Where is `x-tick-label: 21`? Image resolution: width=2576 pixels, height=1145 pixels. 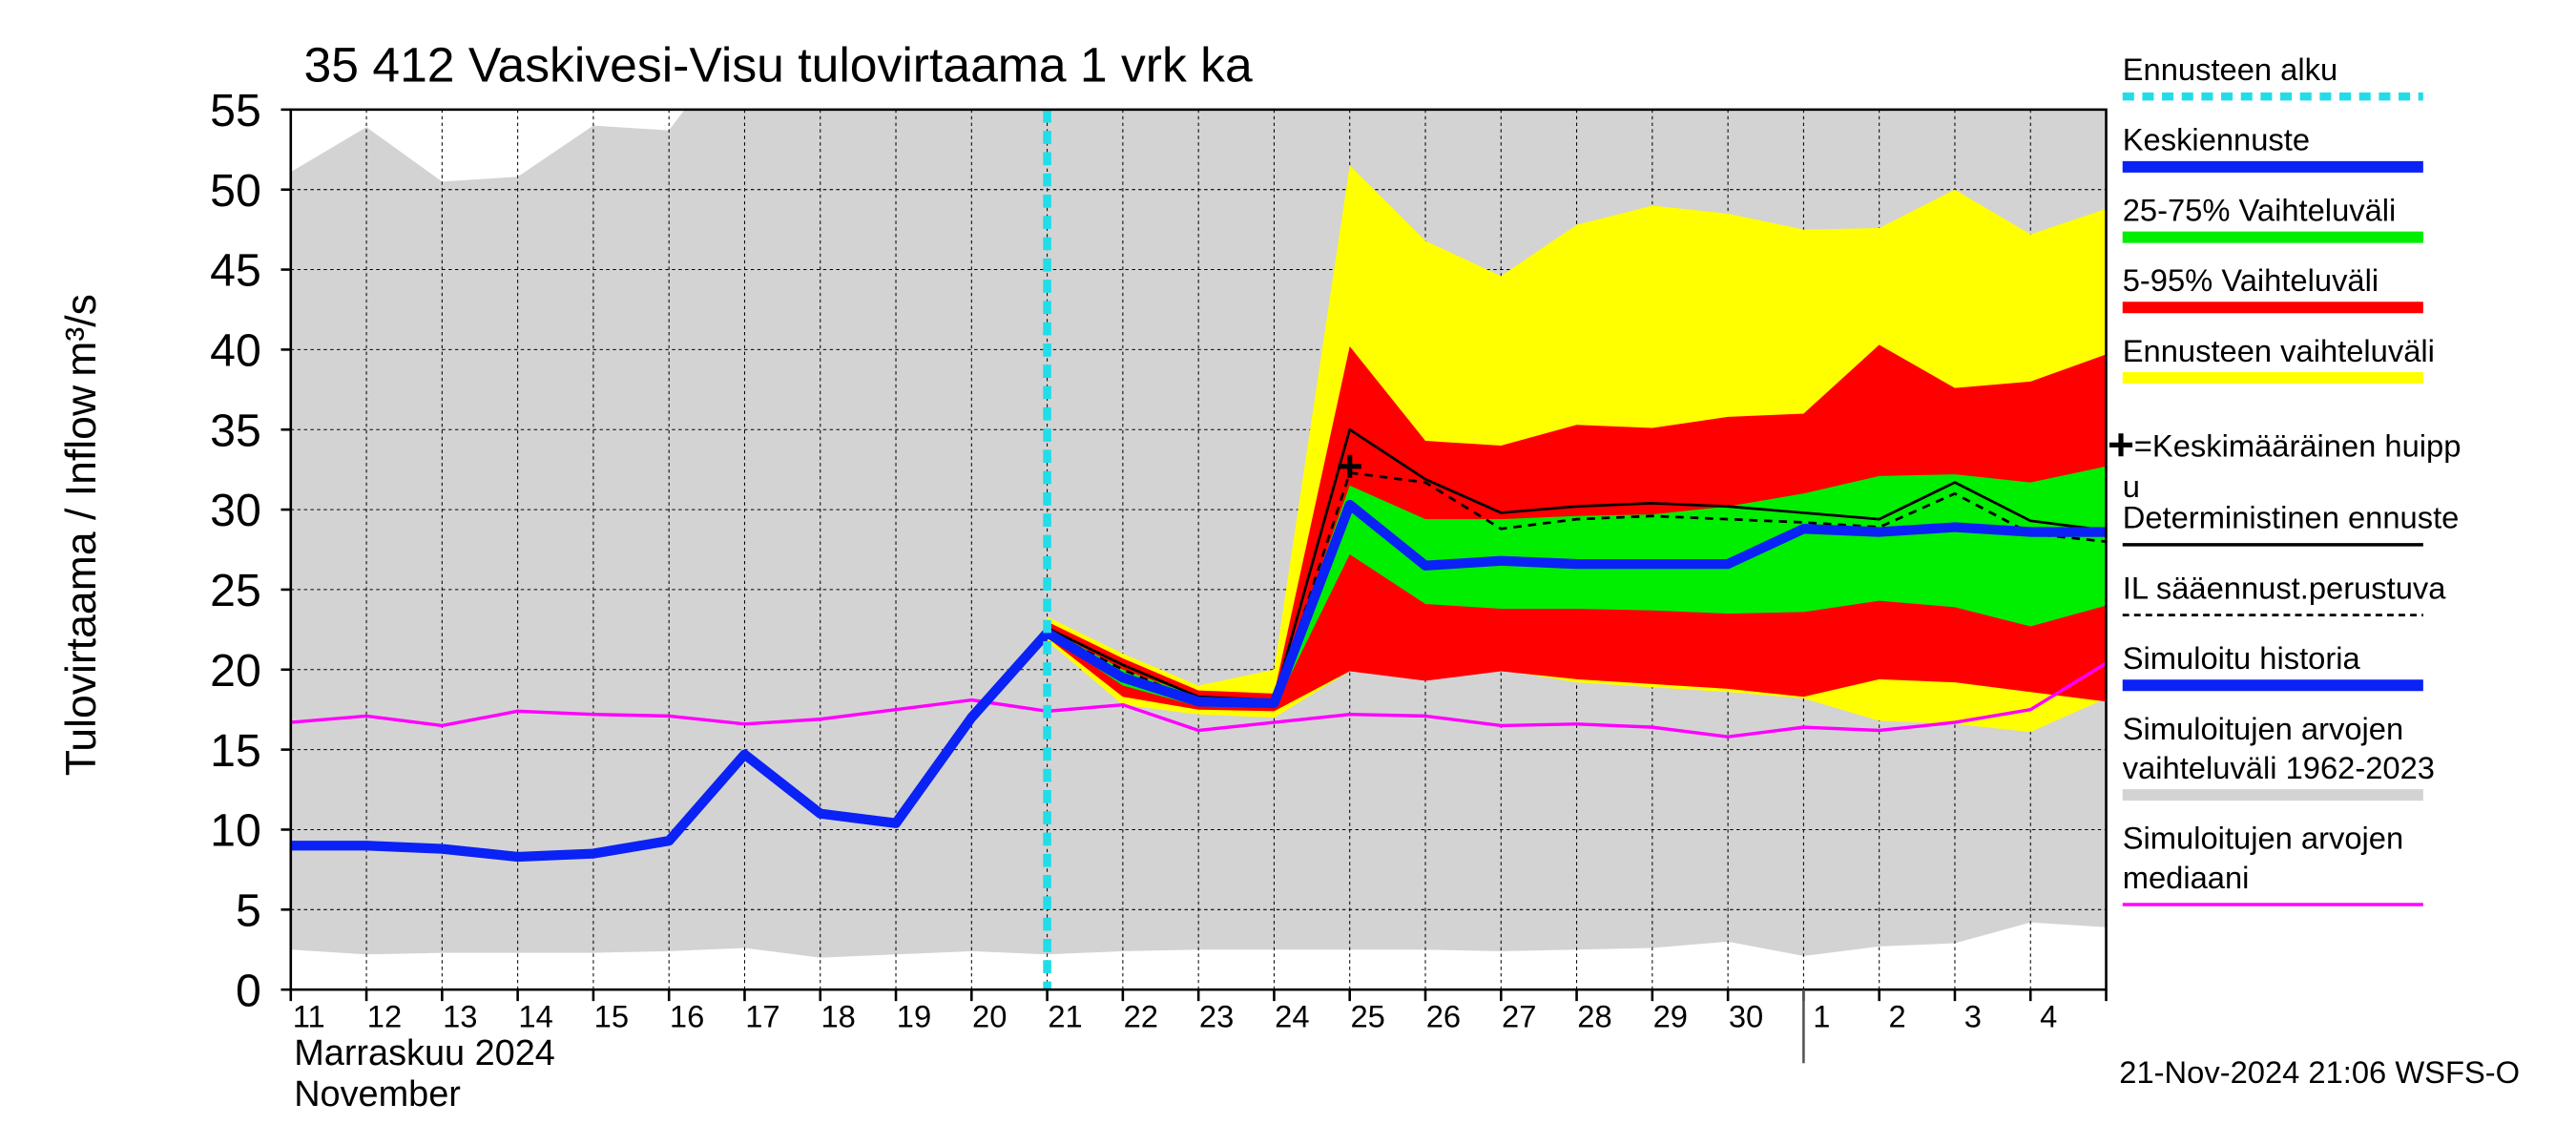 x-tick-label: 21 is located at coordinates (1065, 1017).